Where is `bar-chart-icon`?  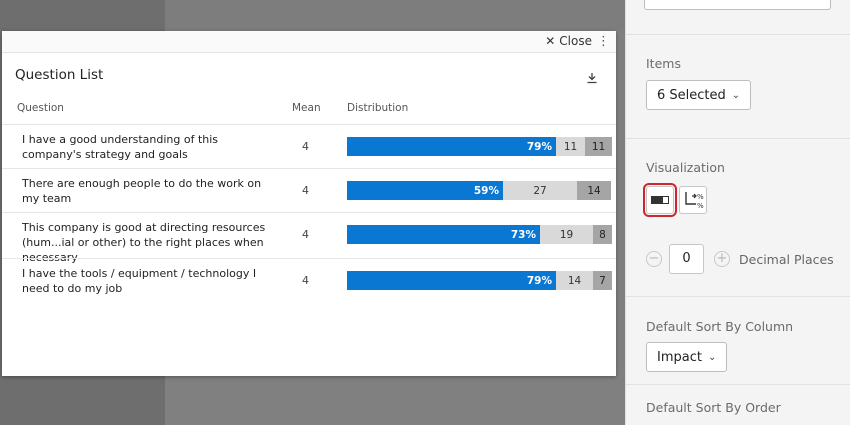 bar-chart-icon is located at coordinates (660, 200).